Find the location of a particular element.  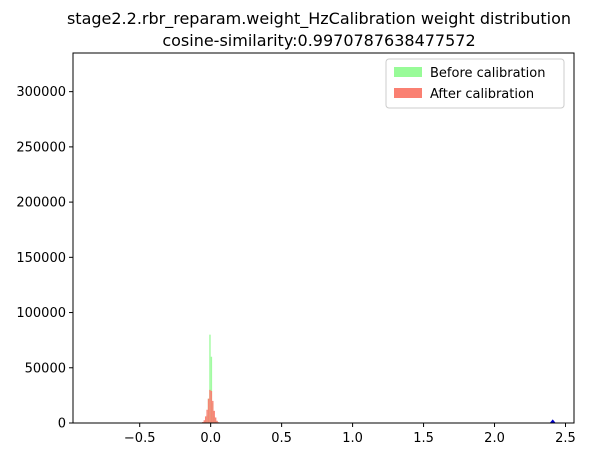

outlier-marker is located at coordinates (552, 421).